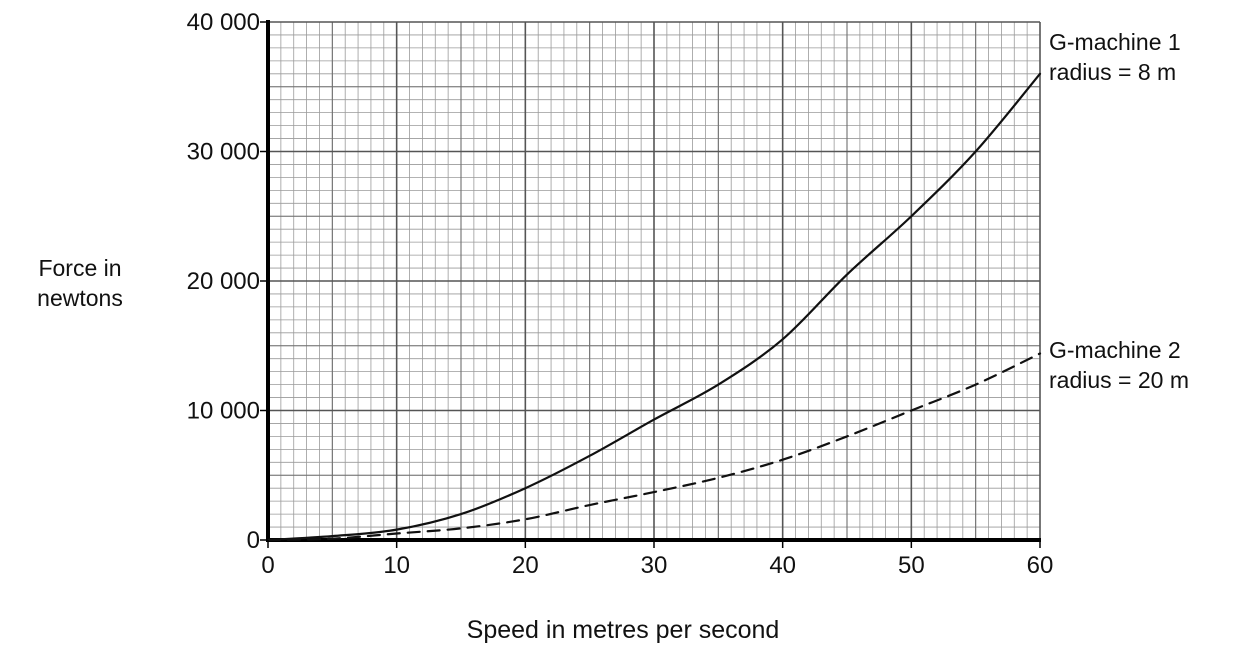 This screenshot has height=658, width=1247. I want to click on x-tick-label: 50, so click(911, 565).